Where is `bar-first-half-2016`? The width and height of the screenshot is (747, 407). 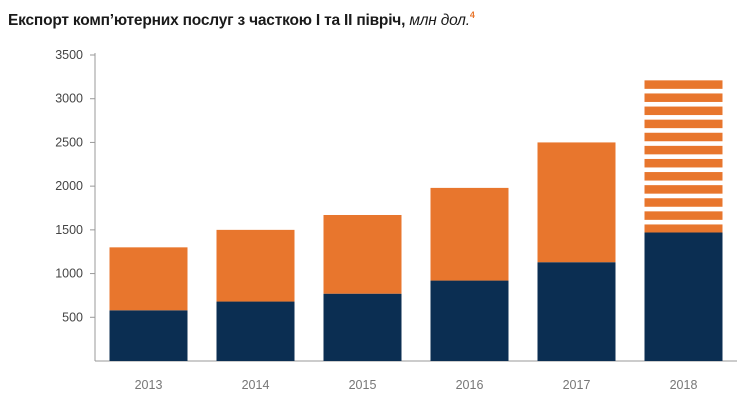 bar-first-half-2016 is located at coordinates (469, 320).